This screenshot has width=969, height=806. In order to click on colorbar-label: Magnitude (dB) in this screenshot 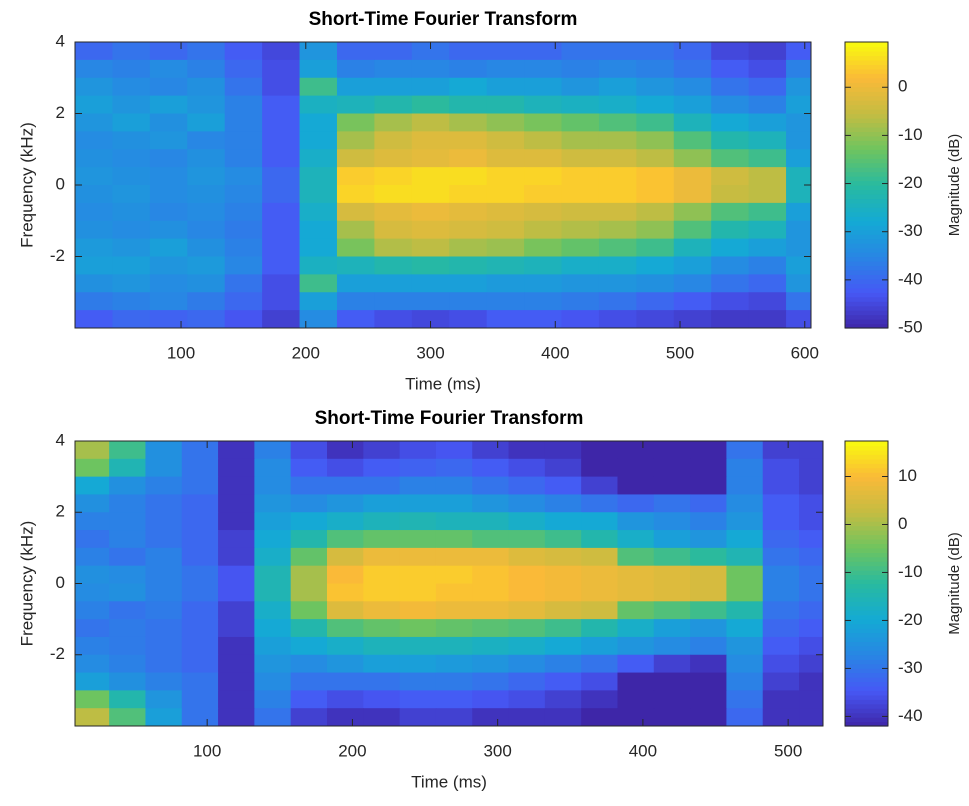, I will do `click(954, 185)`.